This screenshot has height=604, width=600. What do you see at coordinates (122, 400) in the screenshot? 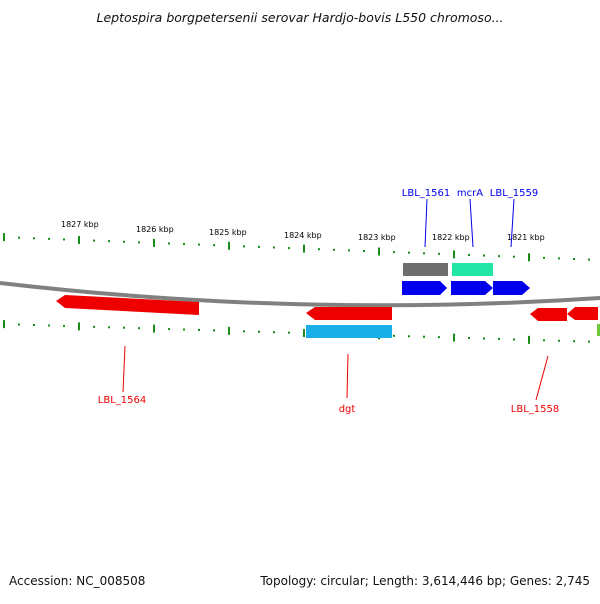
I see `gene-label-LBL_1564: LBL_1564` at bounding box center [122, 400].